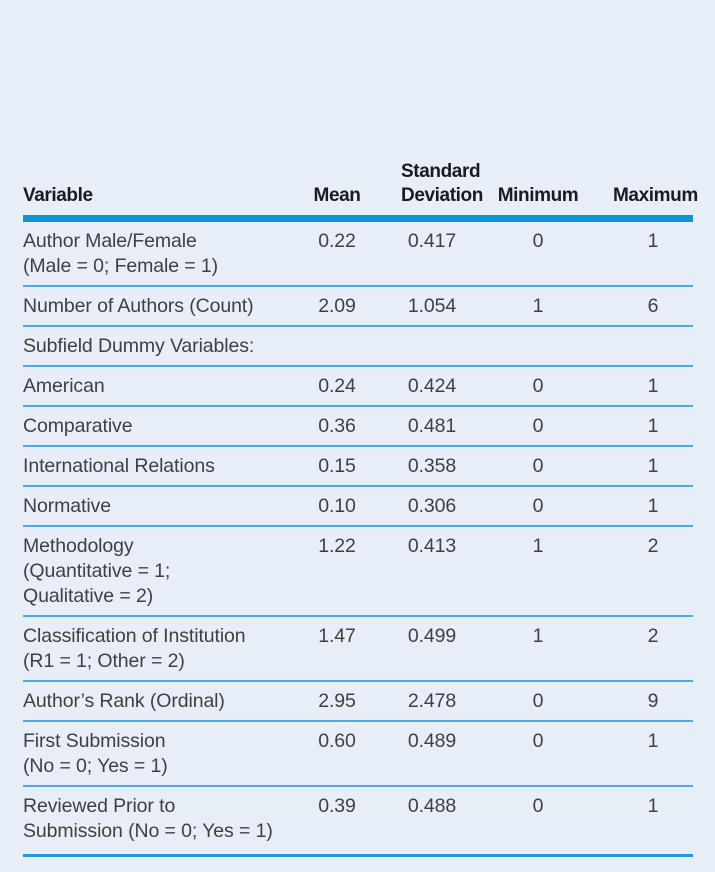 The height and width of the screenshot is (872, 715). I want to click on cell-standard-deviation: 1.054, so click(432, 306).